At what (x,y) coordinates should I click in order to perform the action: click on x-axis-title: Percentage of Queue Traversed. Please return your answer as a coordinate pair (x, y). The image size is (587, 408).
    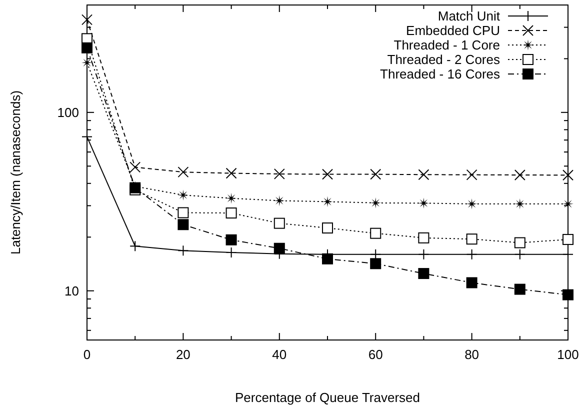
    Looking at the image, I should click on (327, 397).